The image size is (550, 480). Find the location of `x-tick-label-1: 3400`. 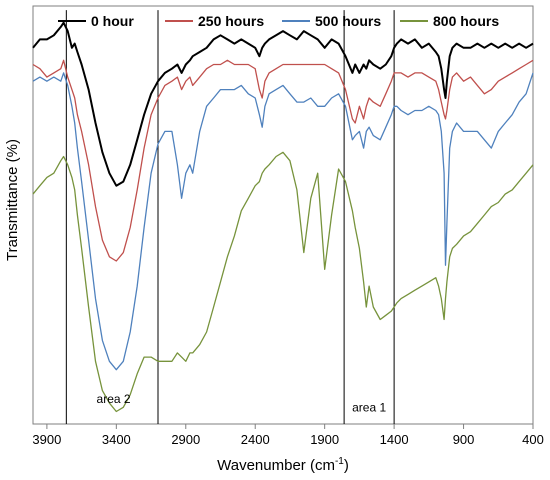

x-tick-label-1: 3400 is located at coordinates (116, 439).